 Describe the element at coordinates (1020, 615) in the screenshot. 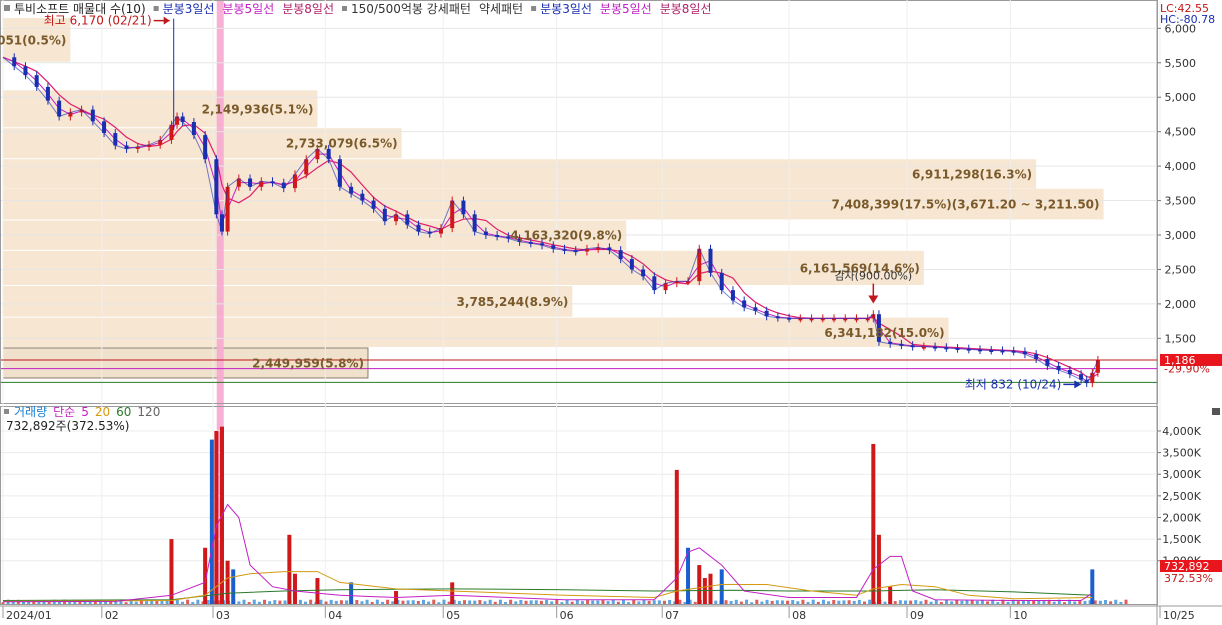

I see `x-axis-label: 10` at that location.